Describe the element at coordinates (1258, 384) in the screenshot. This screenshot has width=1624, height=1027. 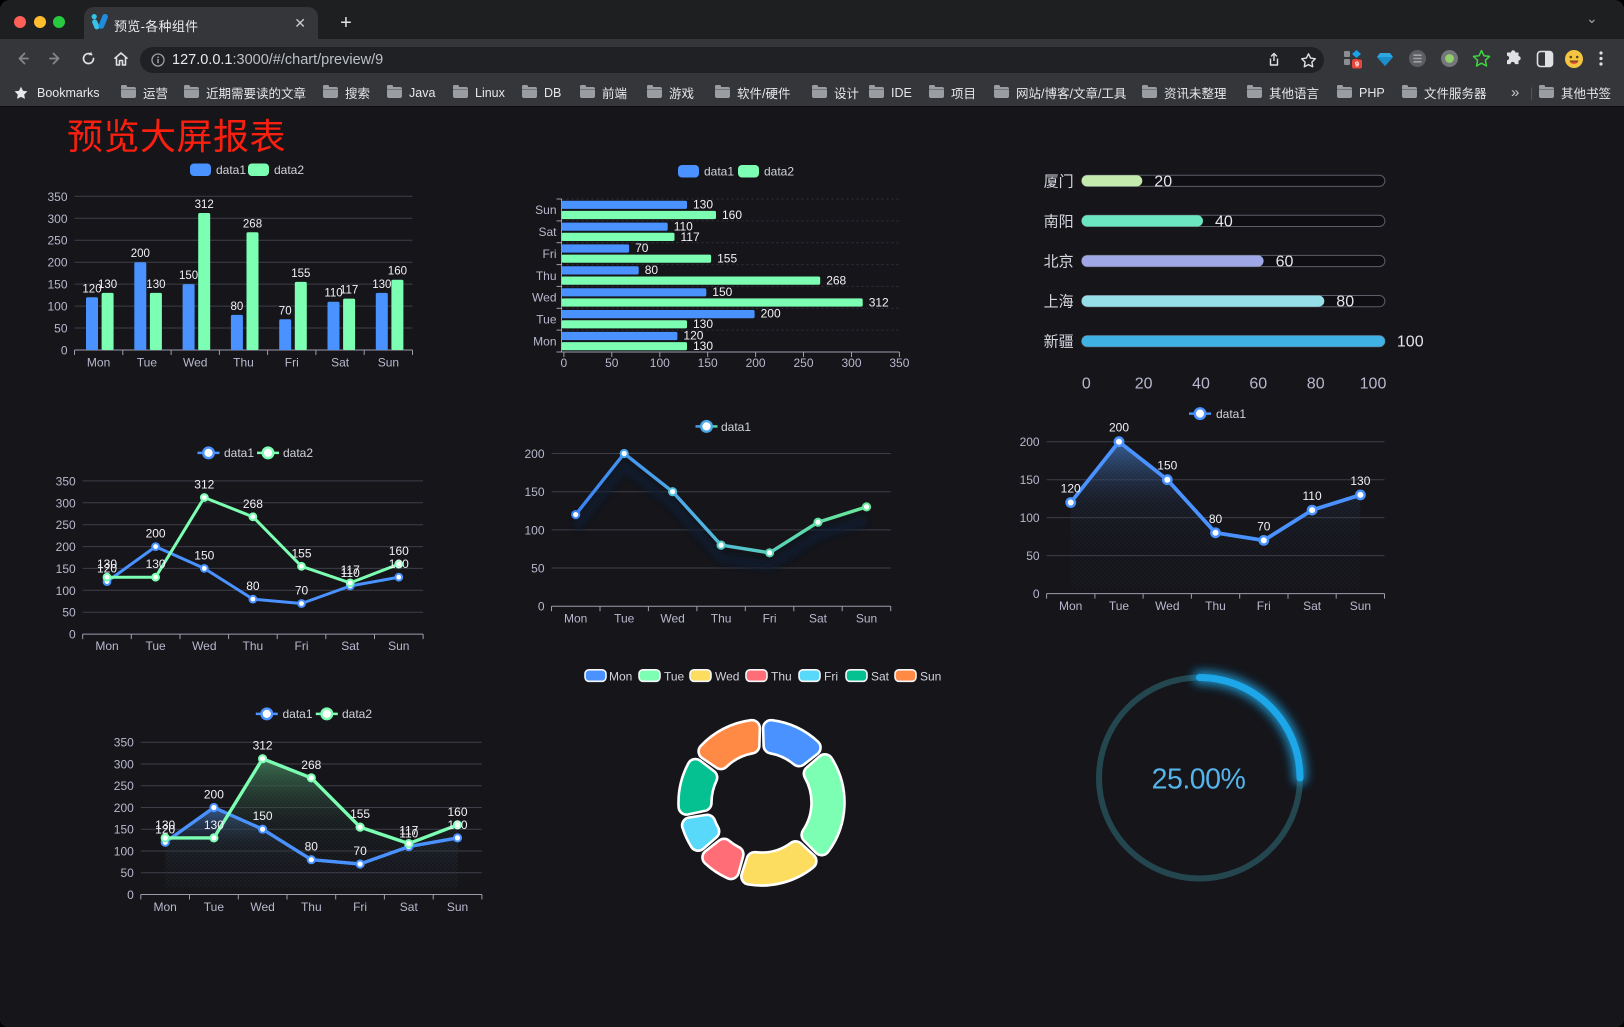
I see `svg-text: 60` at that location.